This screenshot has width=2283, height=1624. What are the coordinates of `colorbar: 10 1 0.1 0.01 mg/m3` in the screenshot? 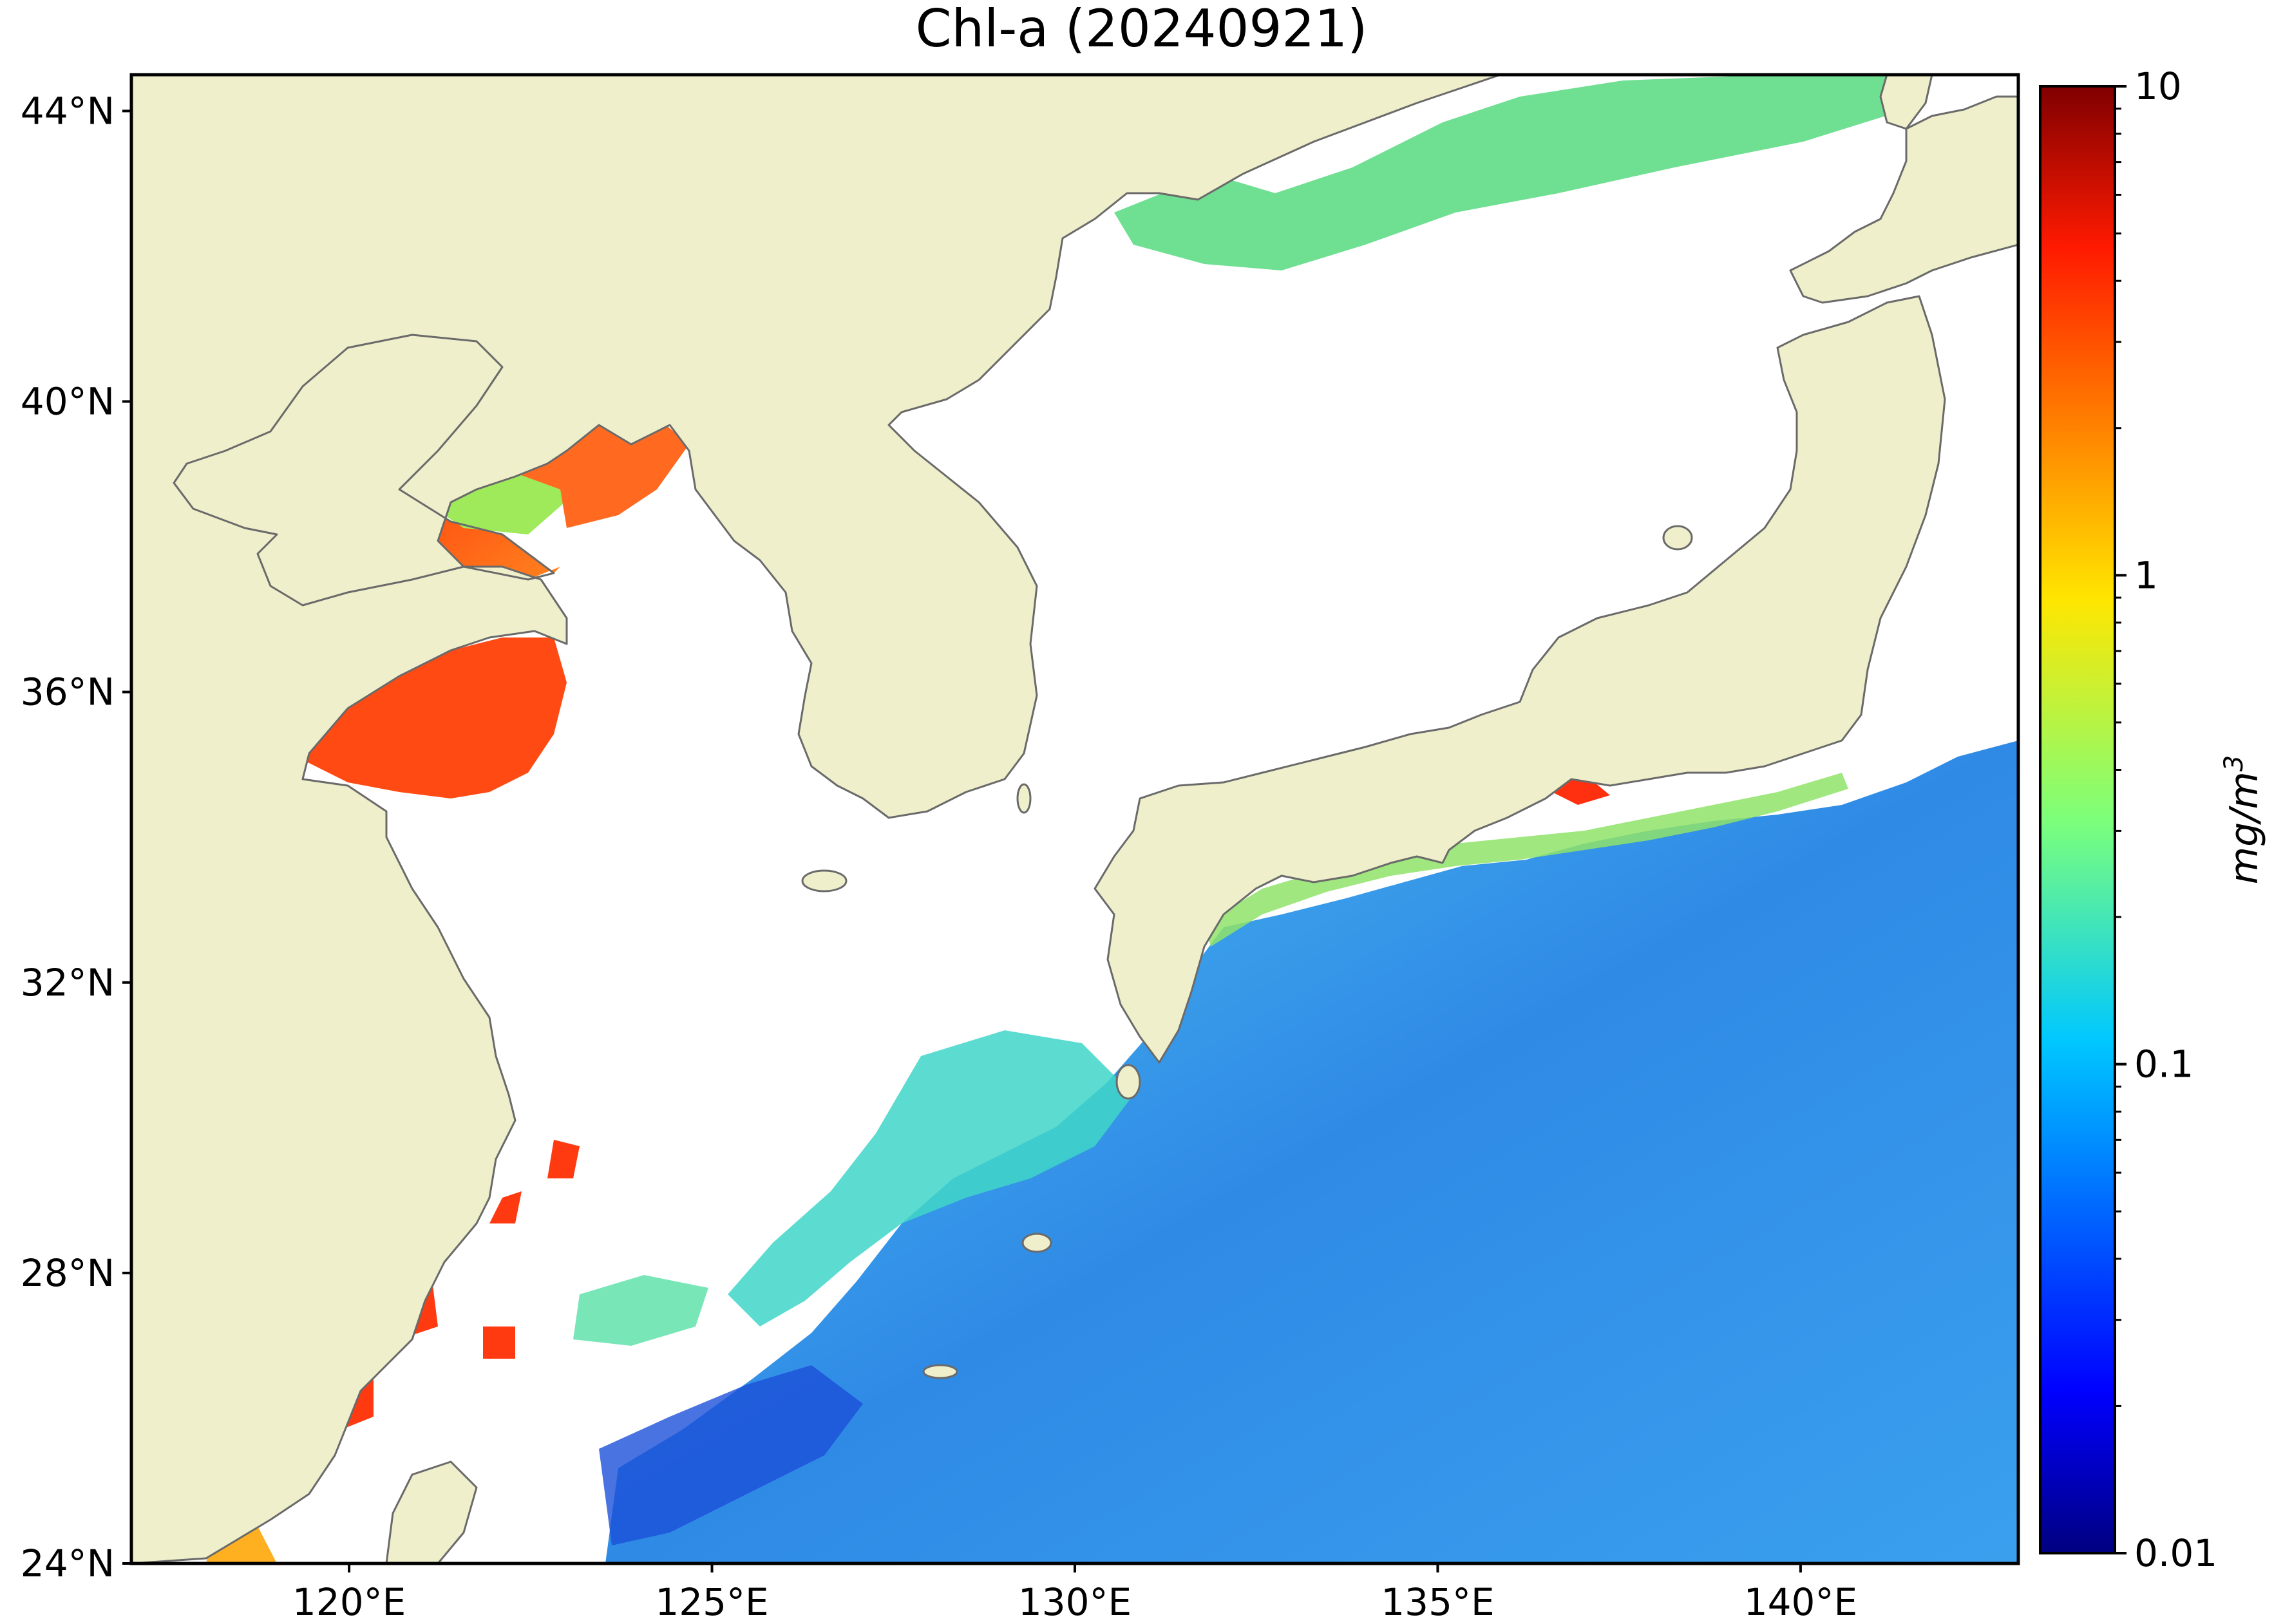 It's located at (2153, 820).